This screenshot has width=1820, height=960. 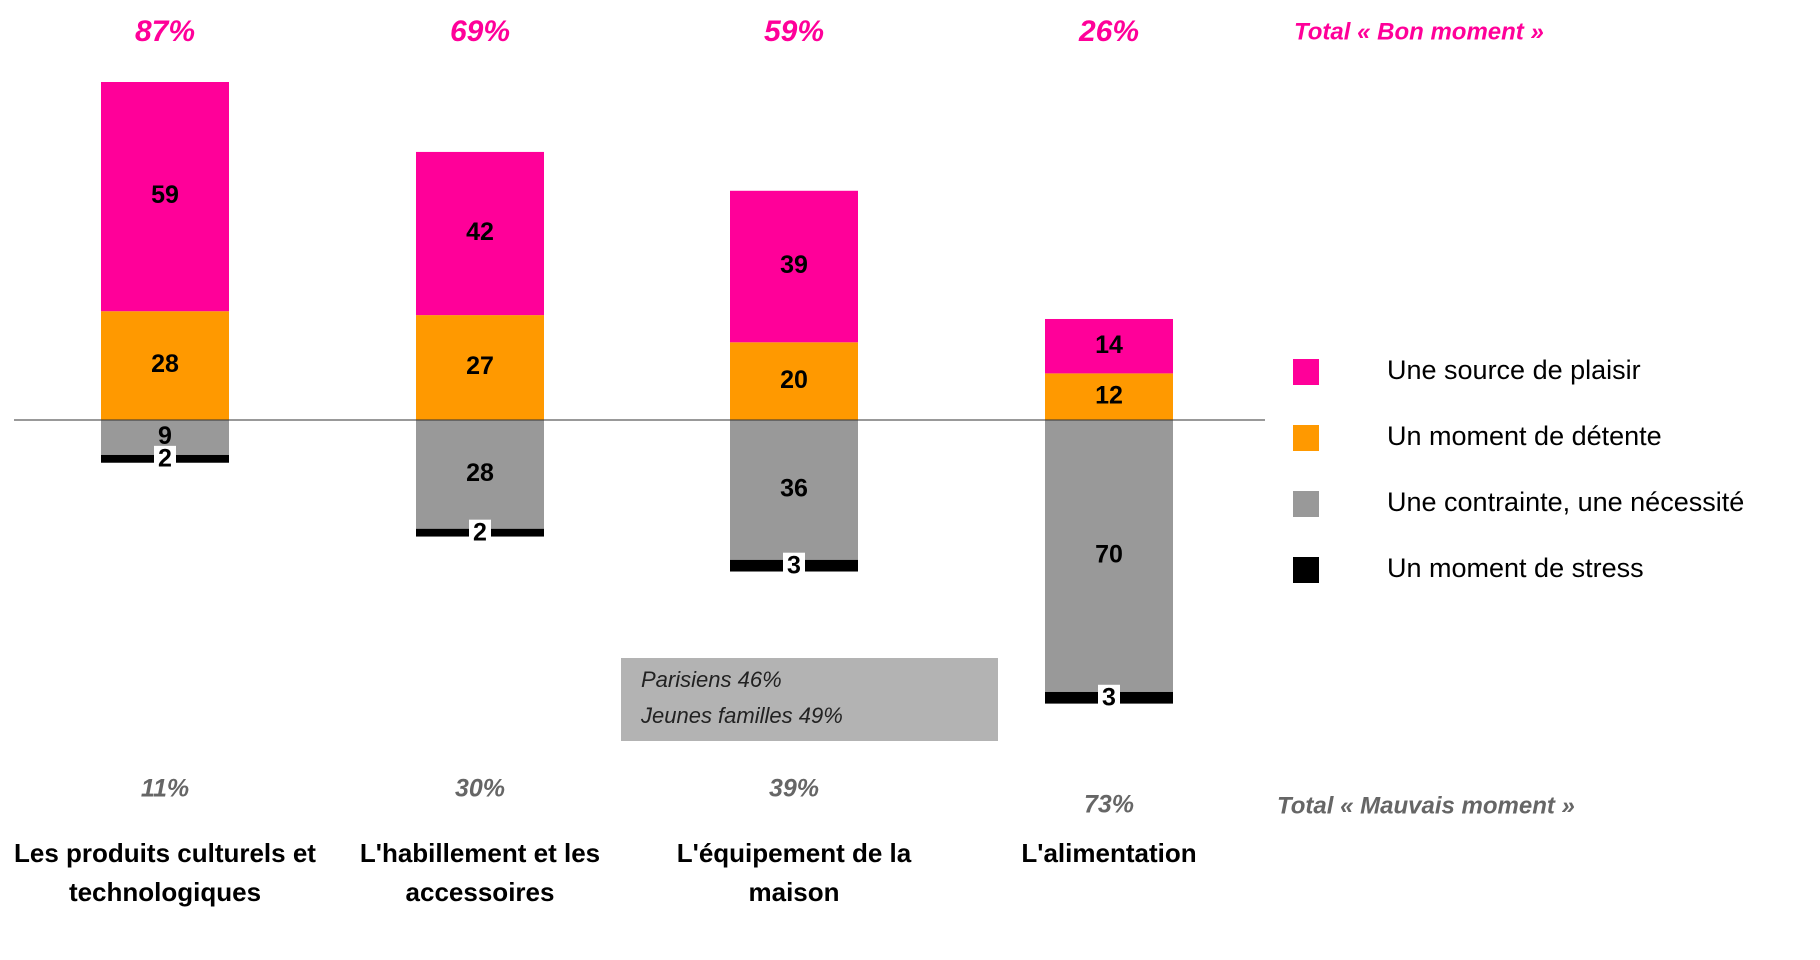 I want to click on category-label: L'alimentation, so click(x=1109, y=853).